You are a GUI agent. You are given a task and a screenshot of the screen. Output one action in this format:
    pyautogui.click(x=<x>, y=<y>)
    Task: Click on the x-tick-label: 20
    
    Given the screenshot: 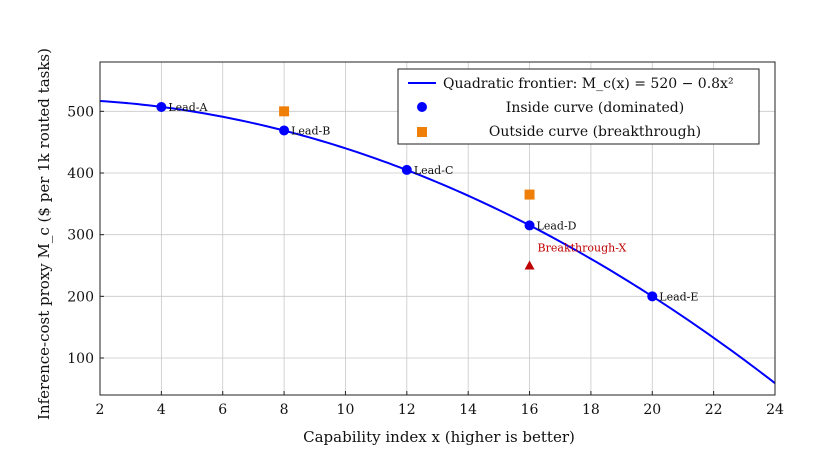 What is the action you would take?
    pyautogui.click(x=652, y=410)
    